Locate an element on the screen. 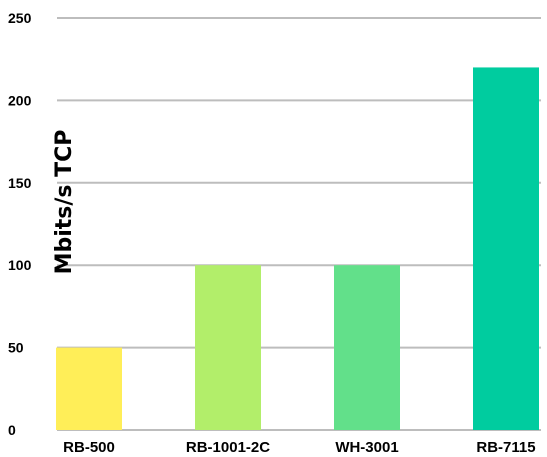 Image resolution: width=547 pixels, height=457 pixels. x-axis-labels: RB-500 RB-1001-2C WH-3001 RB-7115 is located at coordinates (299, 447).